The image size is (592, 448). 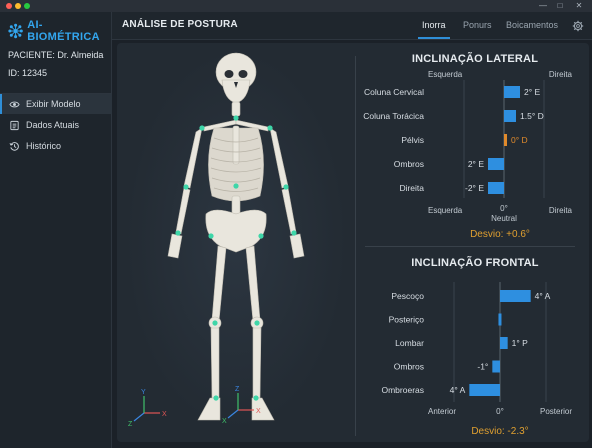 I want to click on category-label: Pescoço, so click(x=407, y=296).